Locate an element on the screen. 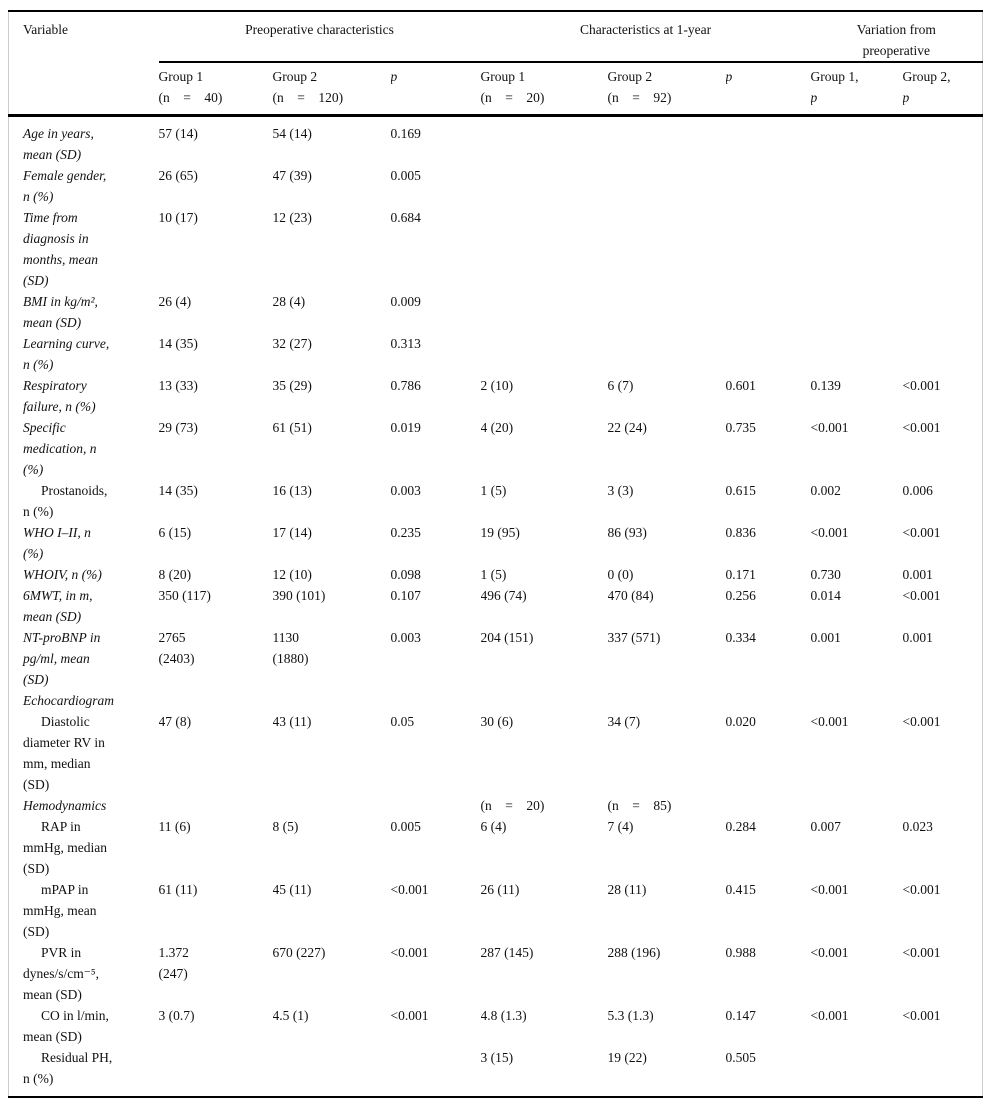  table-cell: 337 (571) is located at coordinates (634, 637).